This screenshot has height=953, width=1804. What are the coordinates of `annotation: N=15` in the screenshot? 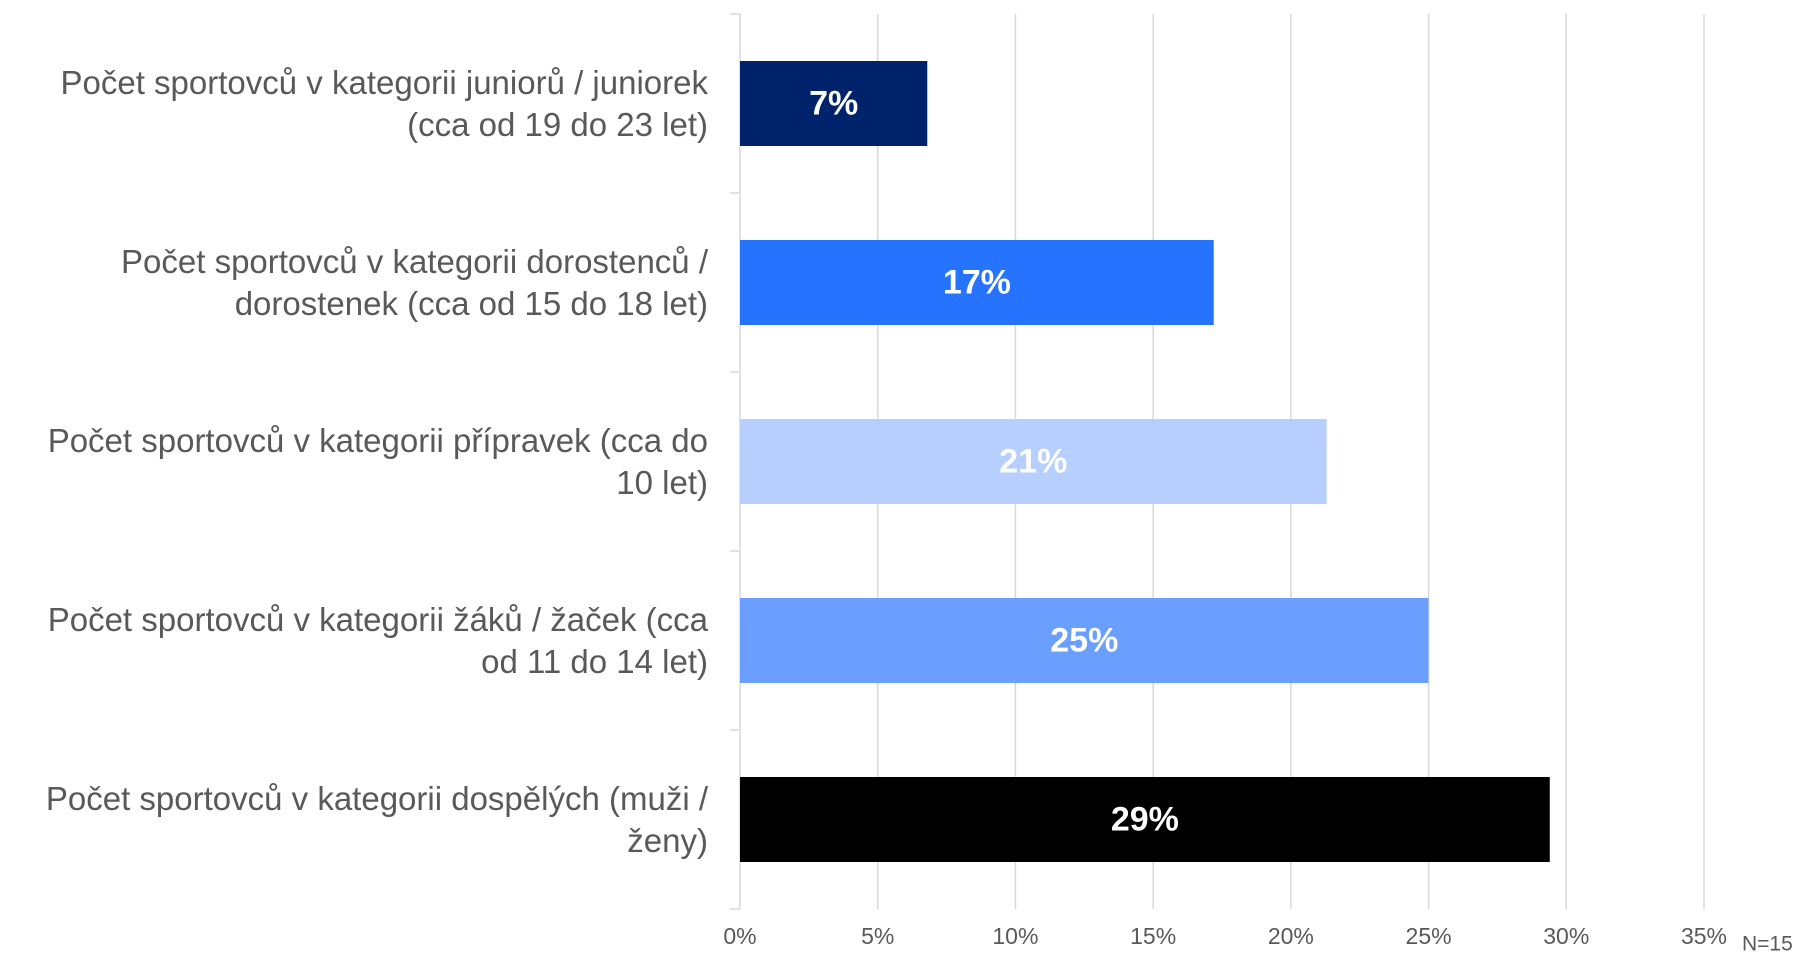 It's located at (1767, 943).